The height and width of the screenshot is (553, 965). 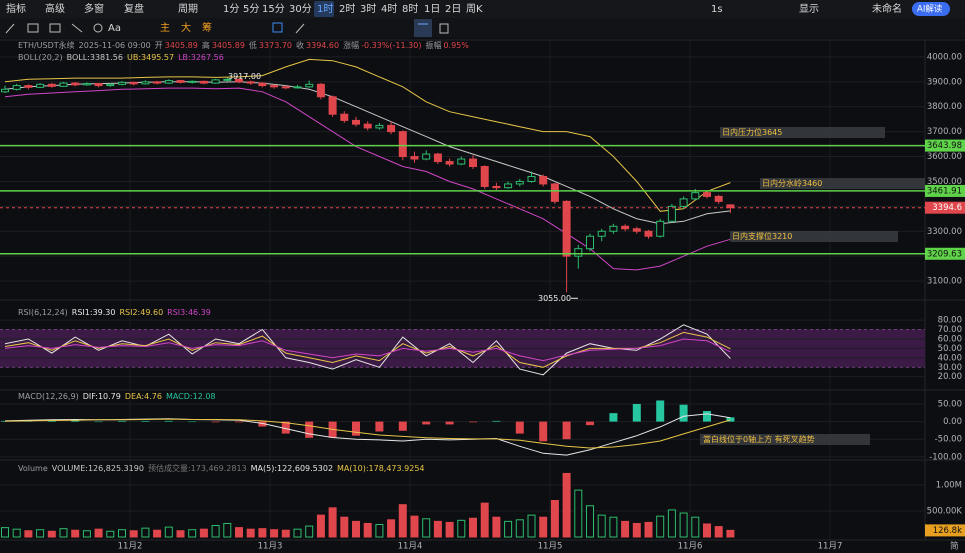 I want to click on icon-shape, so click(x=98, y=28).